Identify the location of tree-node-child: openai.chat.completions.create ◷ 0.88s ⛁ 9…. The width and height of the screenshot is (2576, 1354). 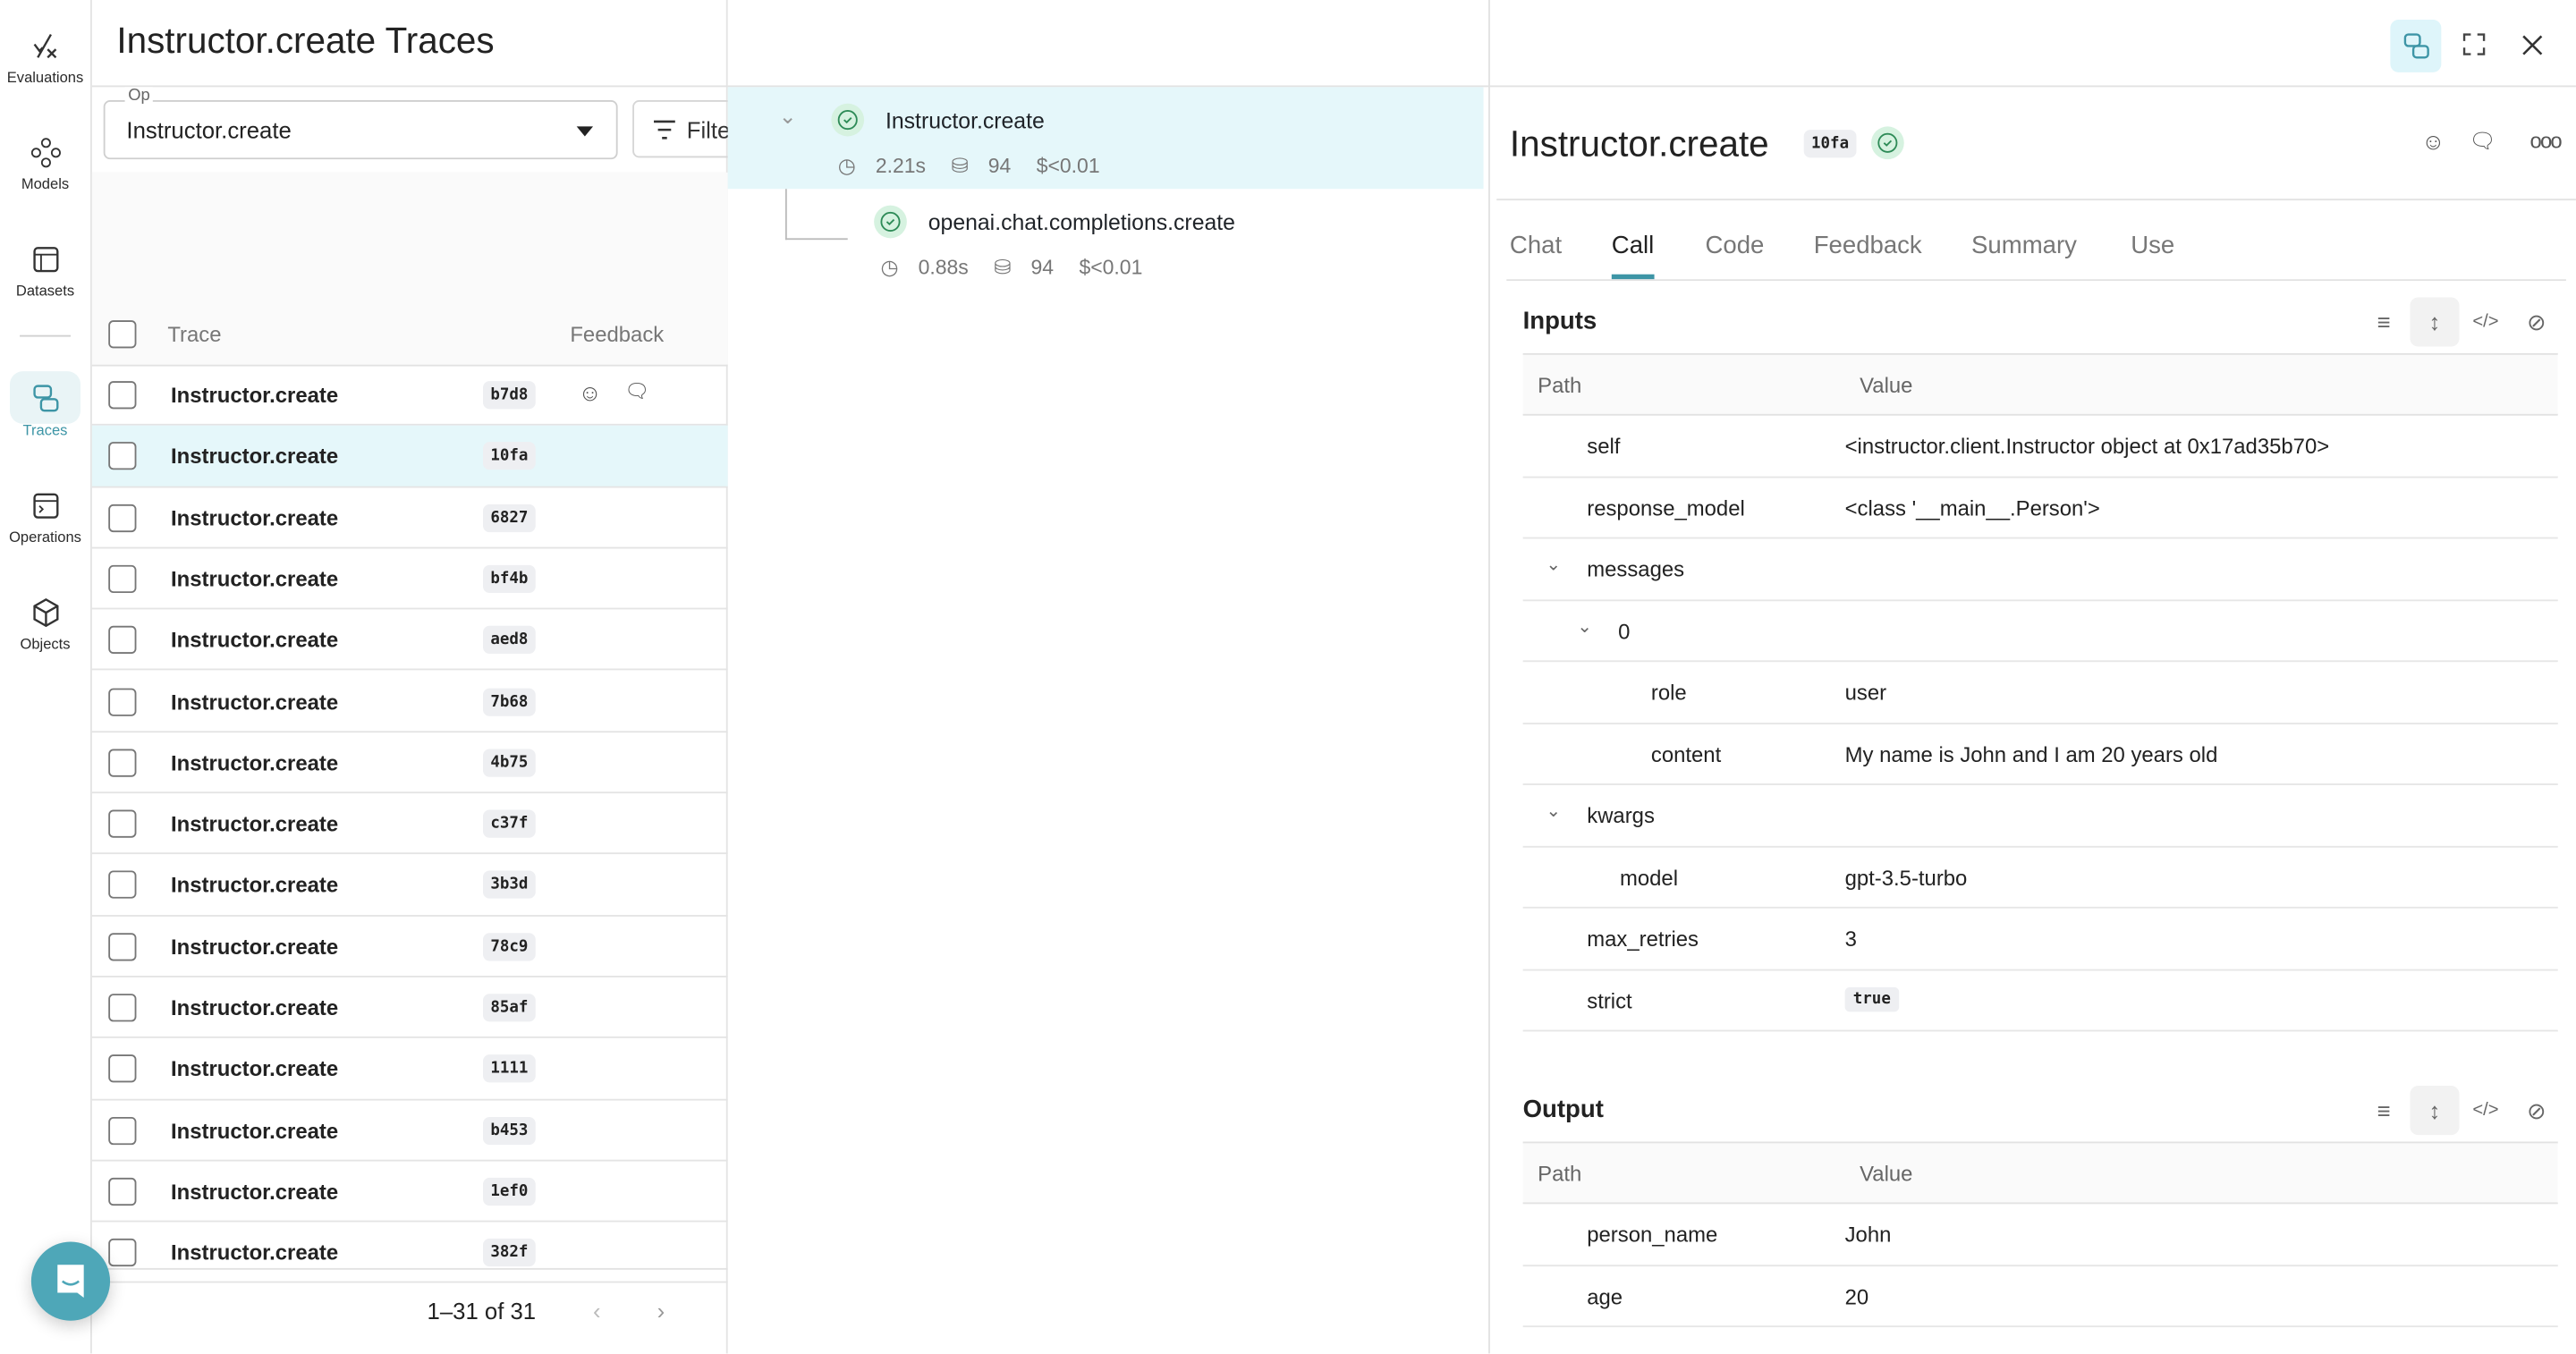
(1106, 240).